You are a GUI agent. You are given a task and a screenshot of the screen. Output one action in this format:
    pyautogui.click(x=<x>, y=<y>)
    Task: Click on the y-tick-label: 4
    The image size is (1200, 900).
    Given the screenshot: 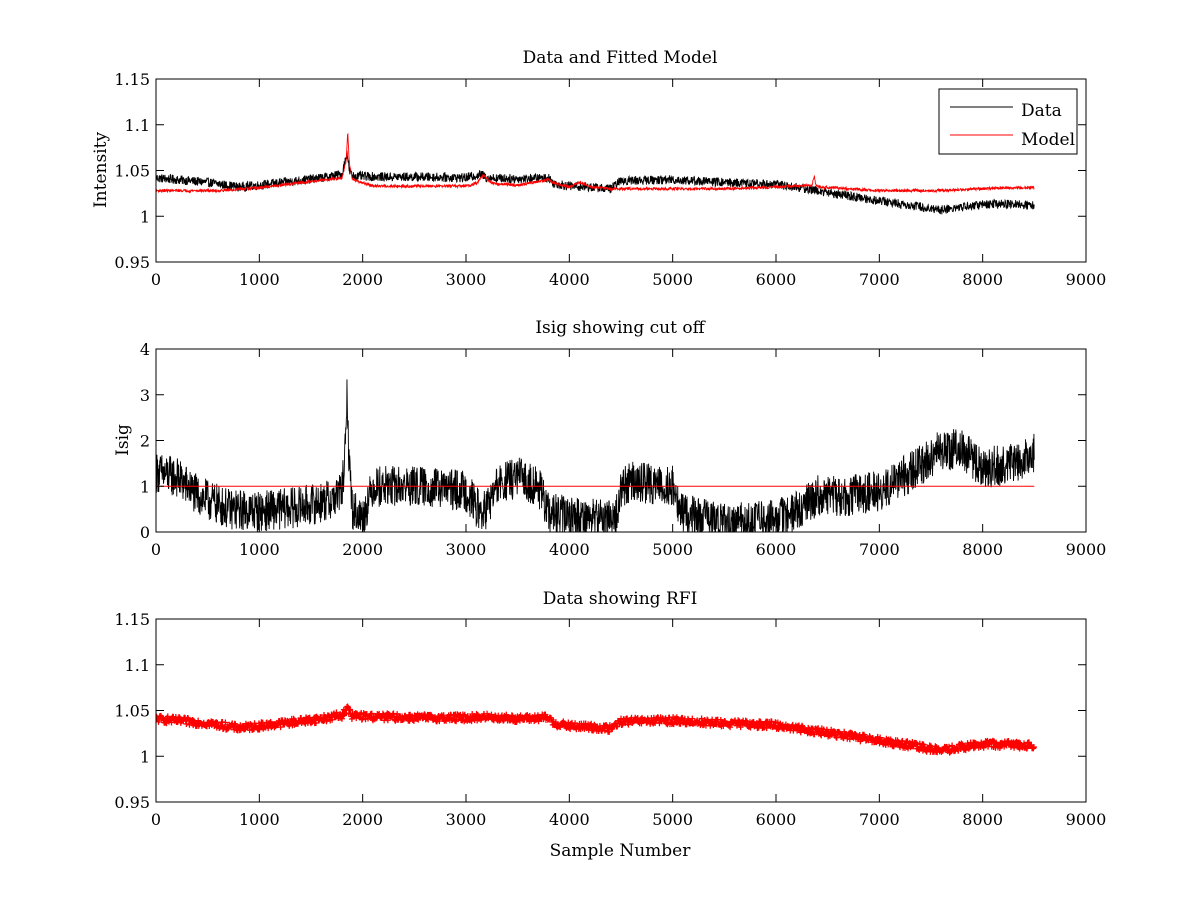 What is the action you would take?
    pyautogui.click(x=145, y=349)
    